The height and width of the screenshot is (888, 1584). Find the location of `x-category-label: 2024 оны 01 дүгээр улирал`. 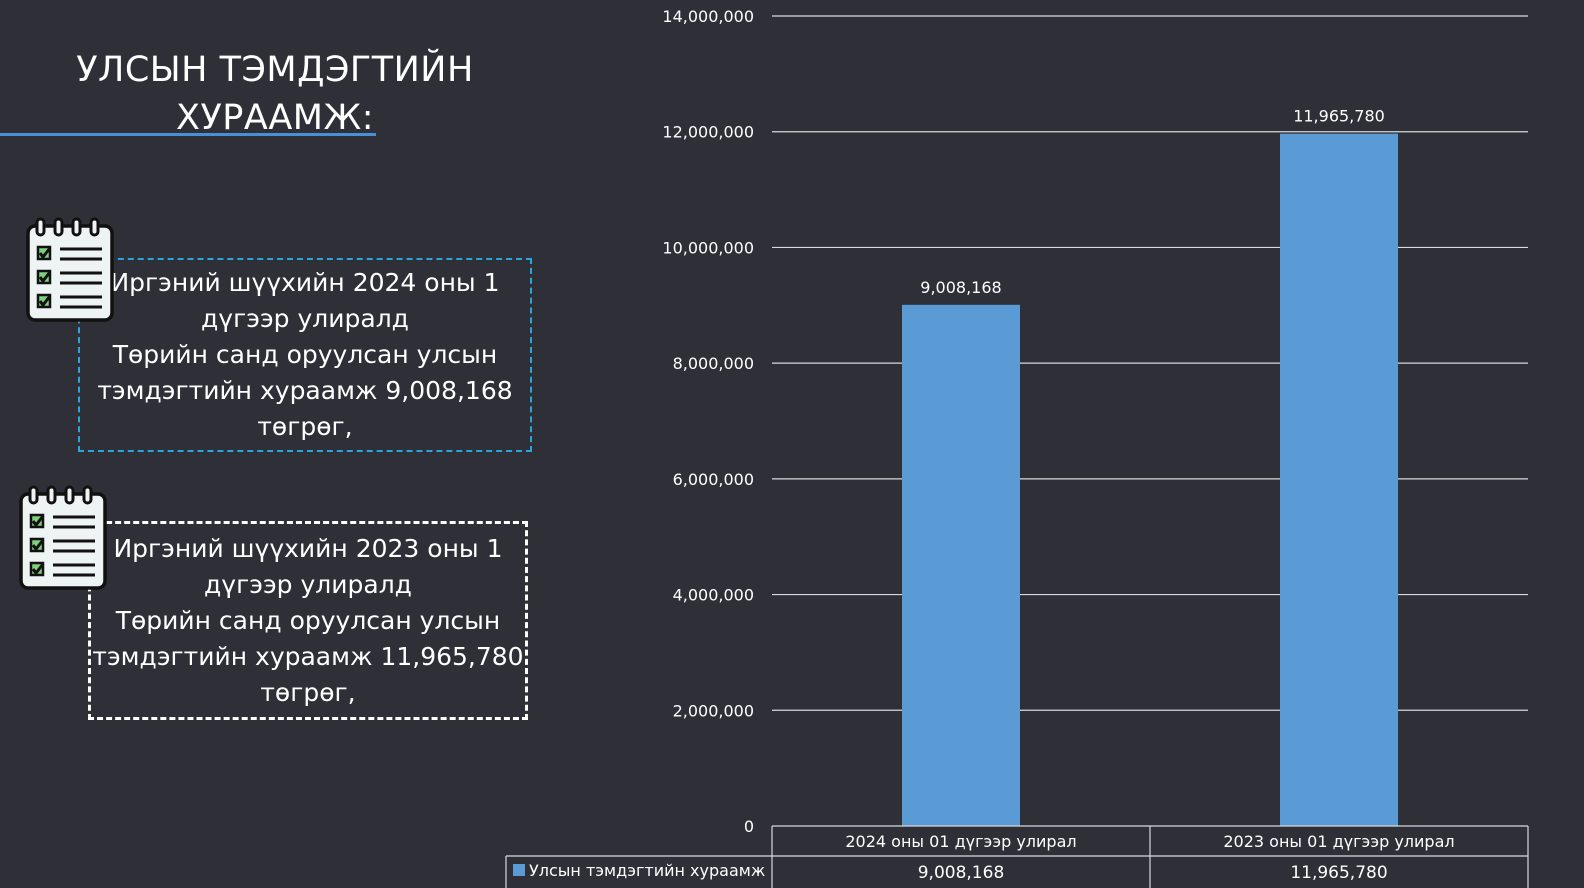

x-category-label: 2024 оны 01 дүгээр улирал is located at coordinates (960, 841).